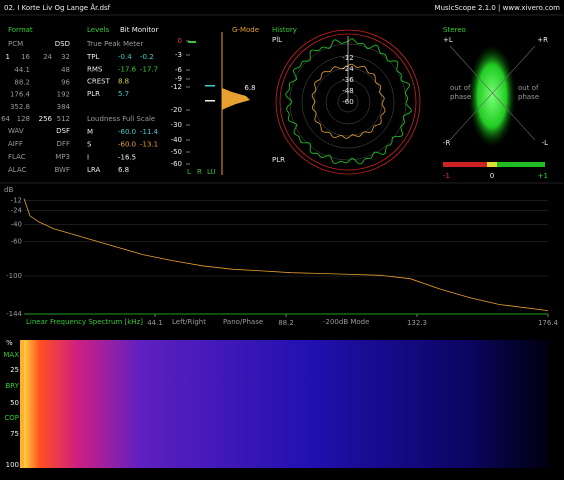  What do you see at coordinates (22, 70) in the screenshot?
I see `sample-rate: 44.1` at bounding box center [22, 70].